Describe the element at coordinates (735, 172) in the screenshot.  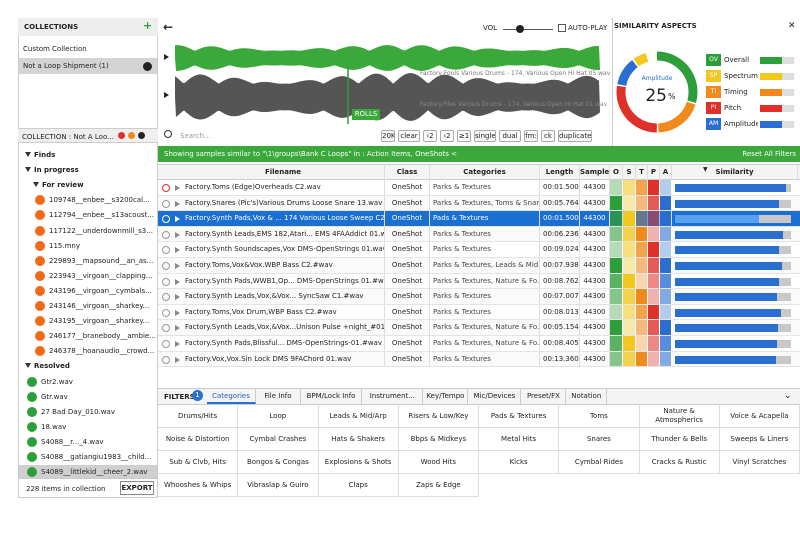
I see `column-header: Similarity` at that location.